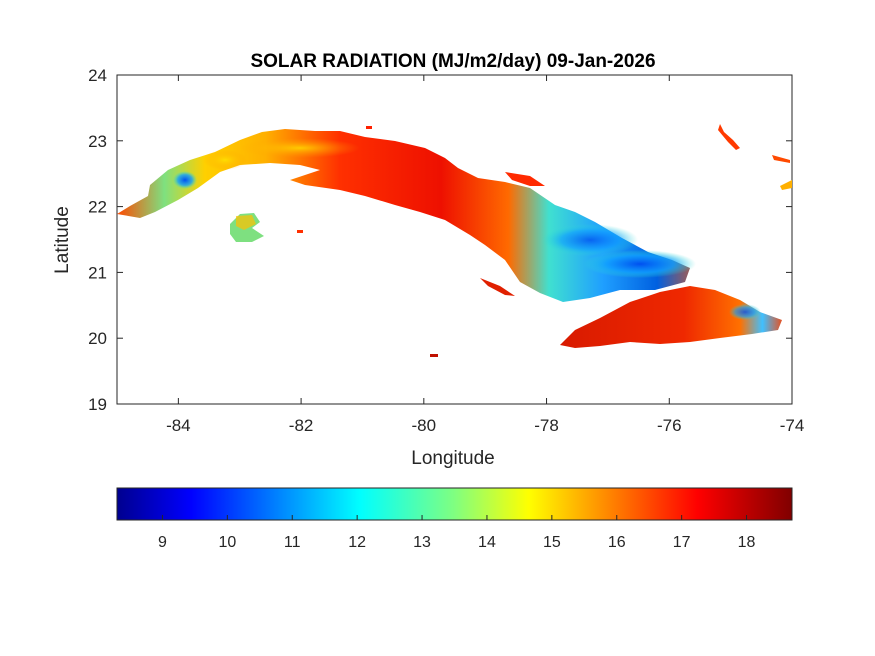 The width and height of the screenshot is (875, 656). What do you see at coordinates (301, 425) in the screenshot?
I see `x-tick-label: -82` at bounding box center [301, 425].